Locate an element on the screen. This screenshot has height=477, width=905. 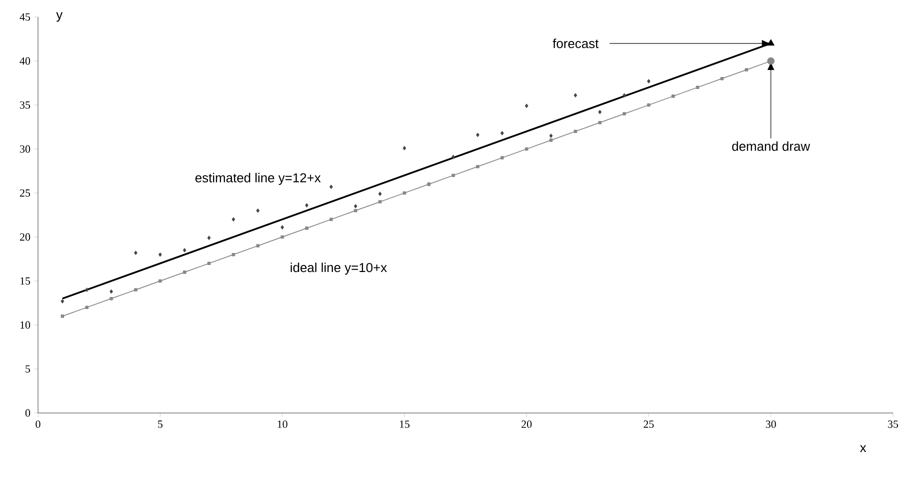
annotation: demand draw is located at coordinates (771, 146).